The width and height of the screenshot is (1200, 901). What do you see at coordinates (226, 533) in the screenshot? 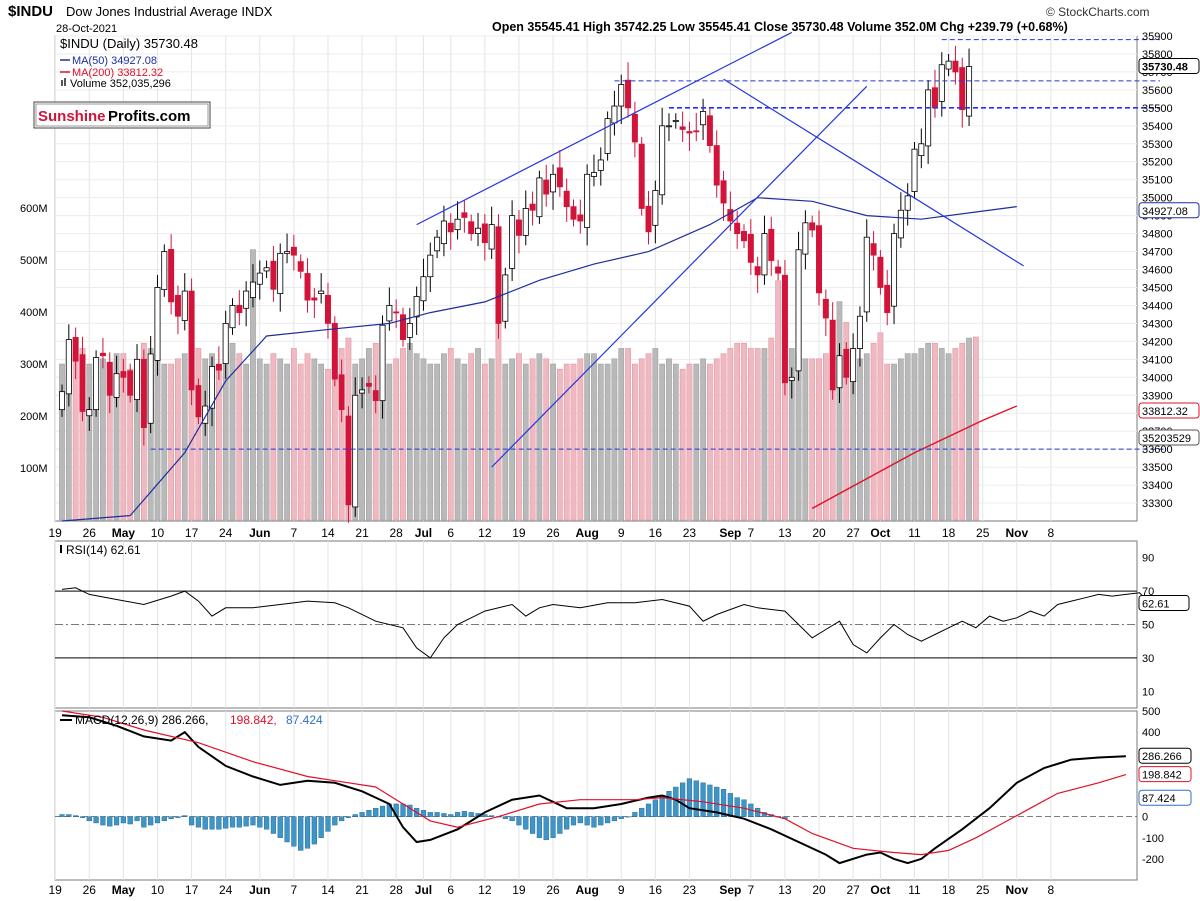
I see `x-tick-label: 24` at bounding box center [226, 533].